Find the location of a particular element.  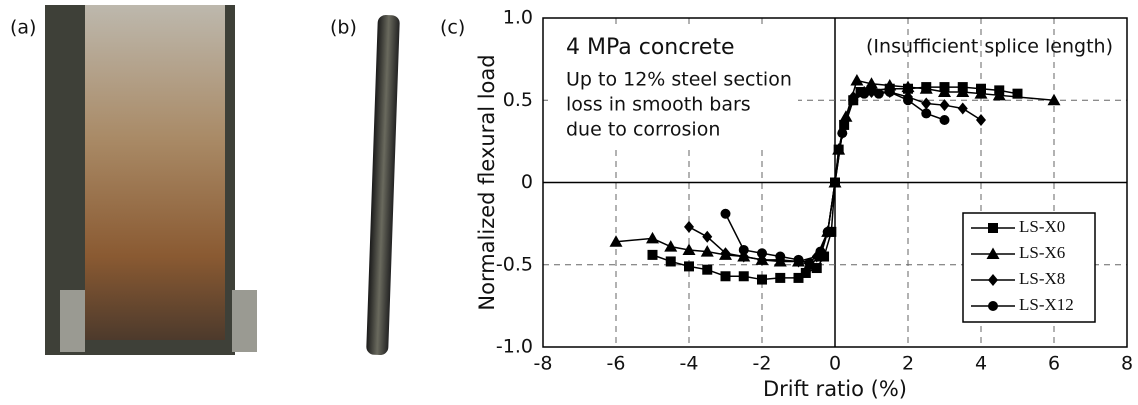

y-tick-label: 1.0 is located at coordinates (518, 18).